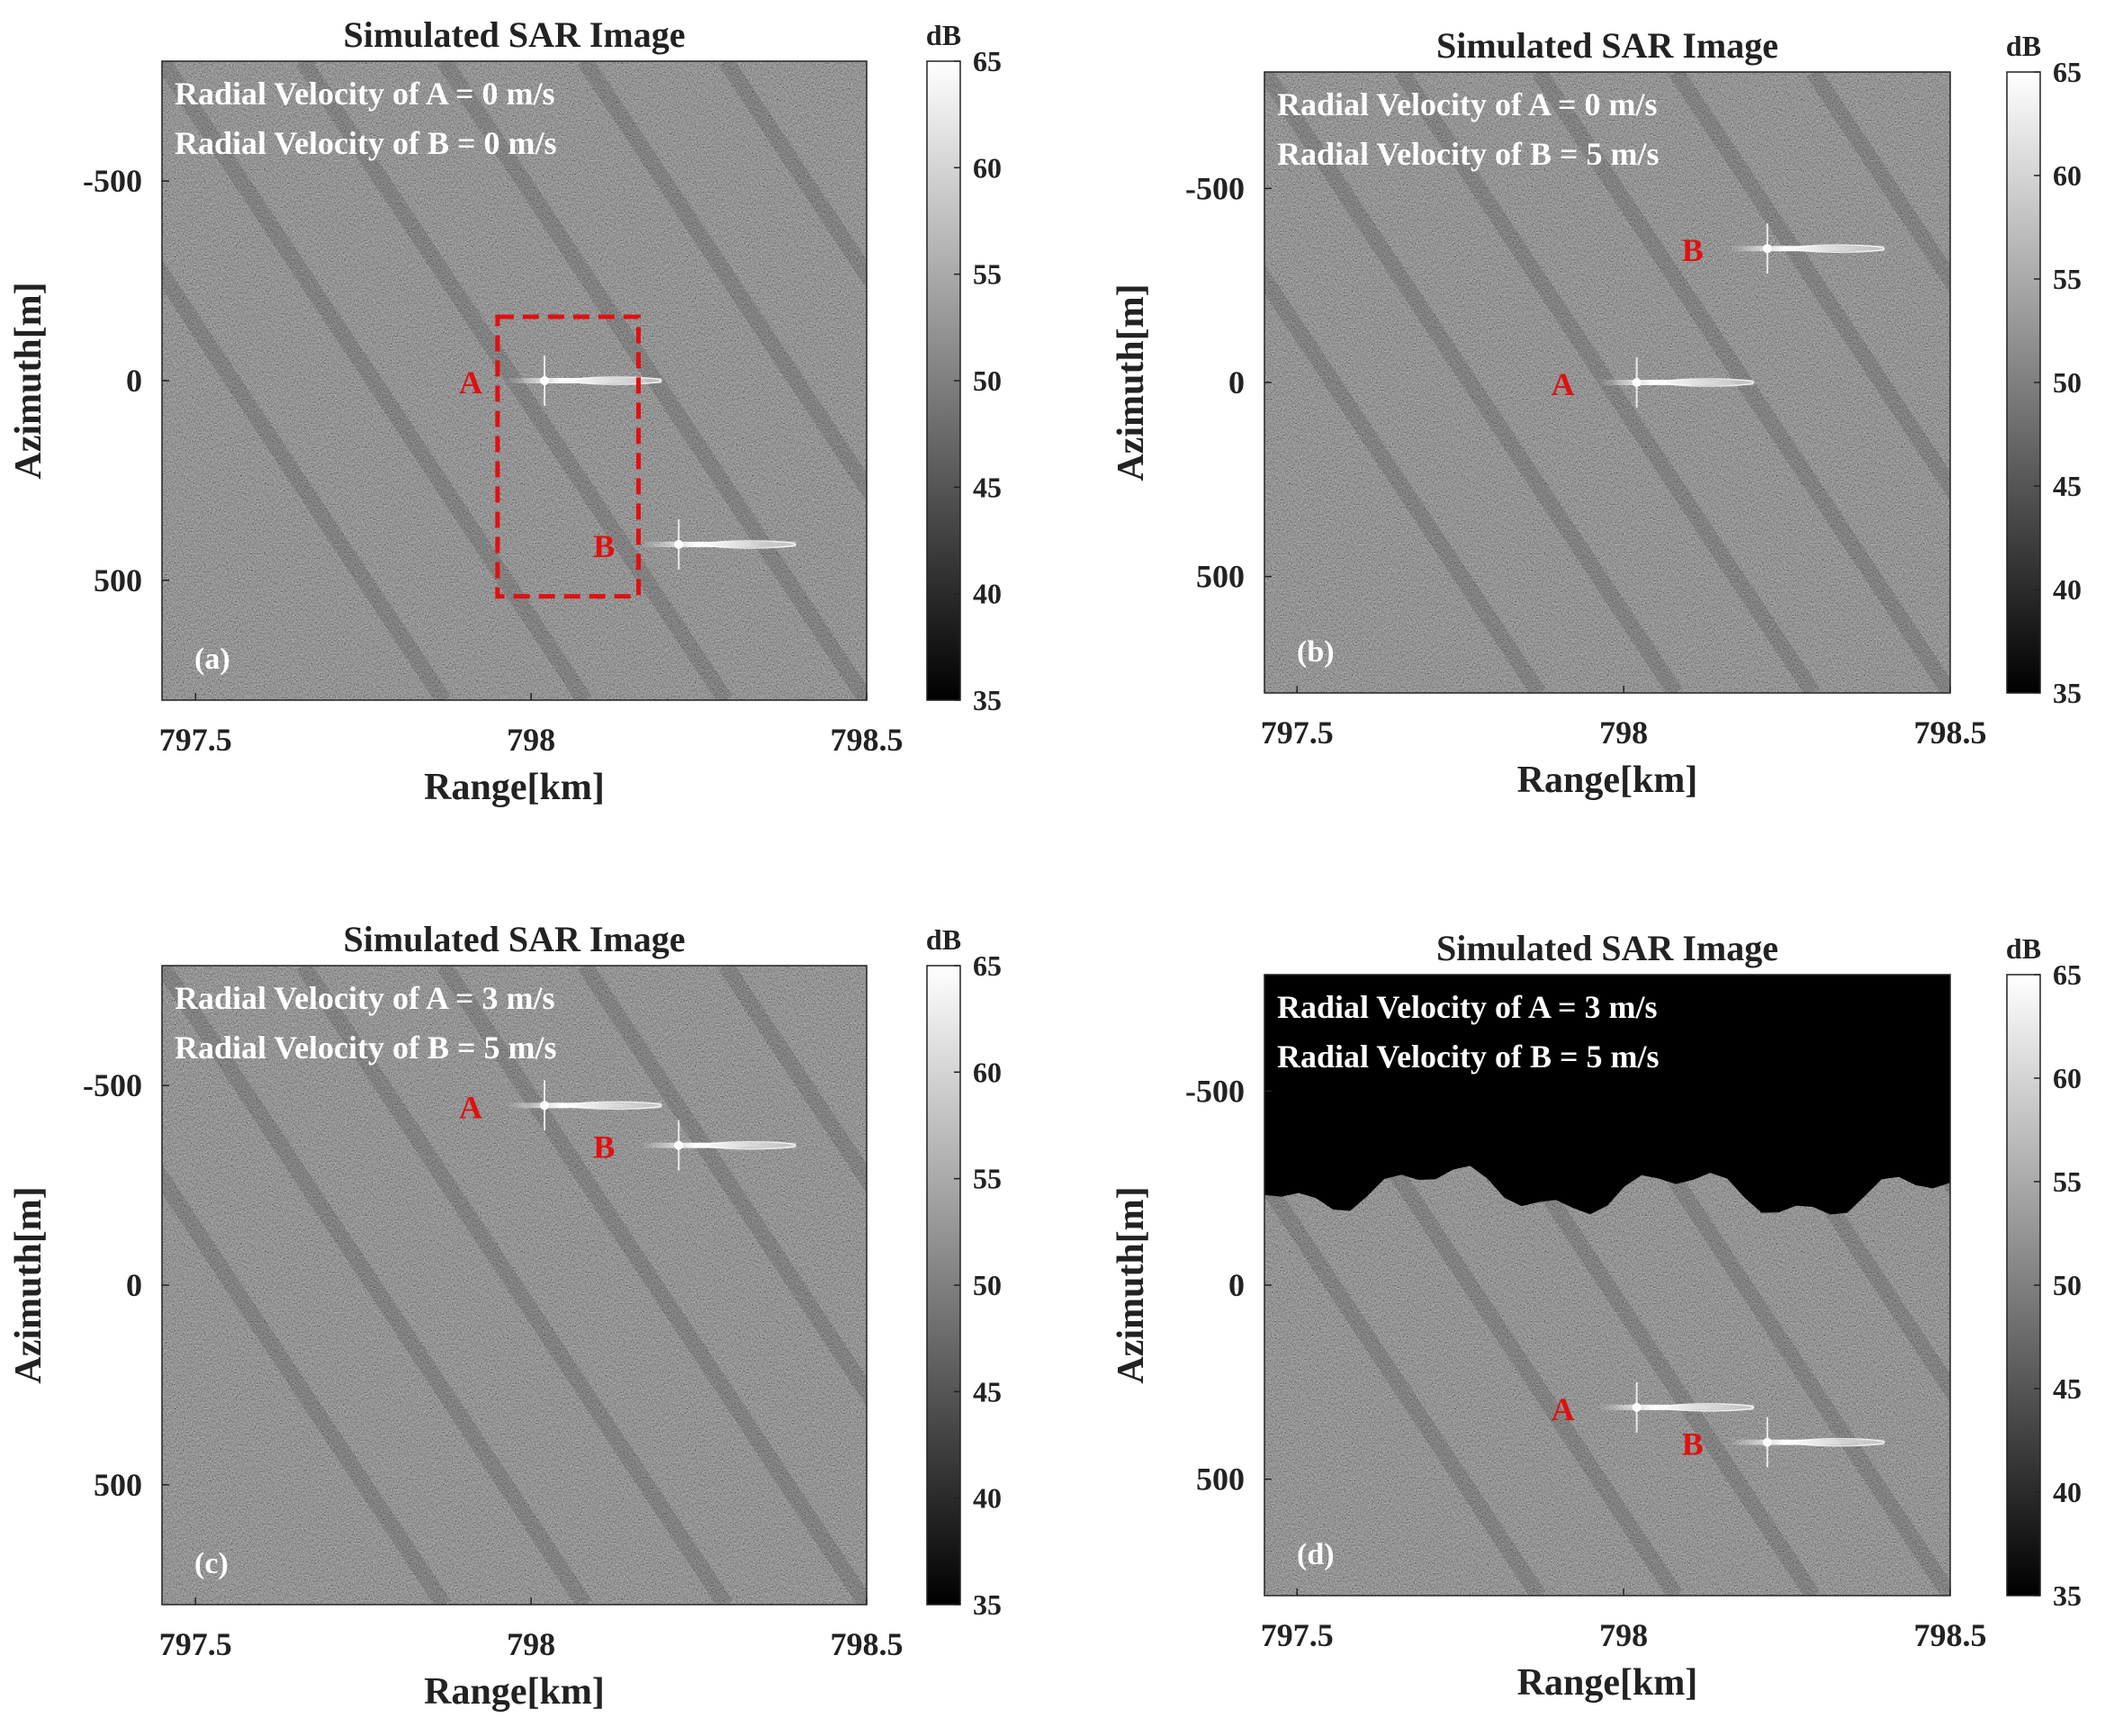 Image resolution: width=2114 pixels, height=1736 pixels. I want to click on velocity-annotation: Radial Velocity of A = 3 m/s, so click(365, 998).